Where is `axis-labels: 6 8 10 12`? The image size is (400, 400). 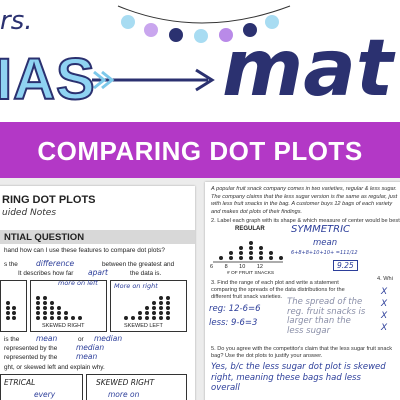 axis-labels: 6 8 10 12 is located at coordinates (236, 267).